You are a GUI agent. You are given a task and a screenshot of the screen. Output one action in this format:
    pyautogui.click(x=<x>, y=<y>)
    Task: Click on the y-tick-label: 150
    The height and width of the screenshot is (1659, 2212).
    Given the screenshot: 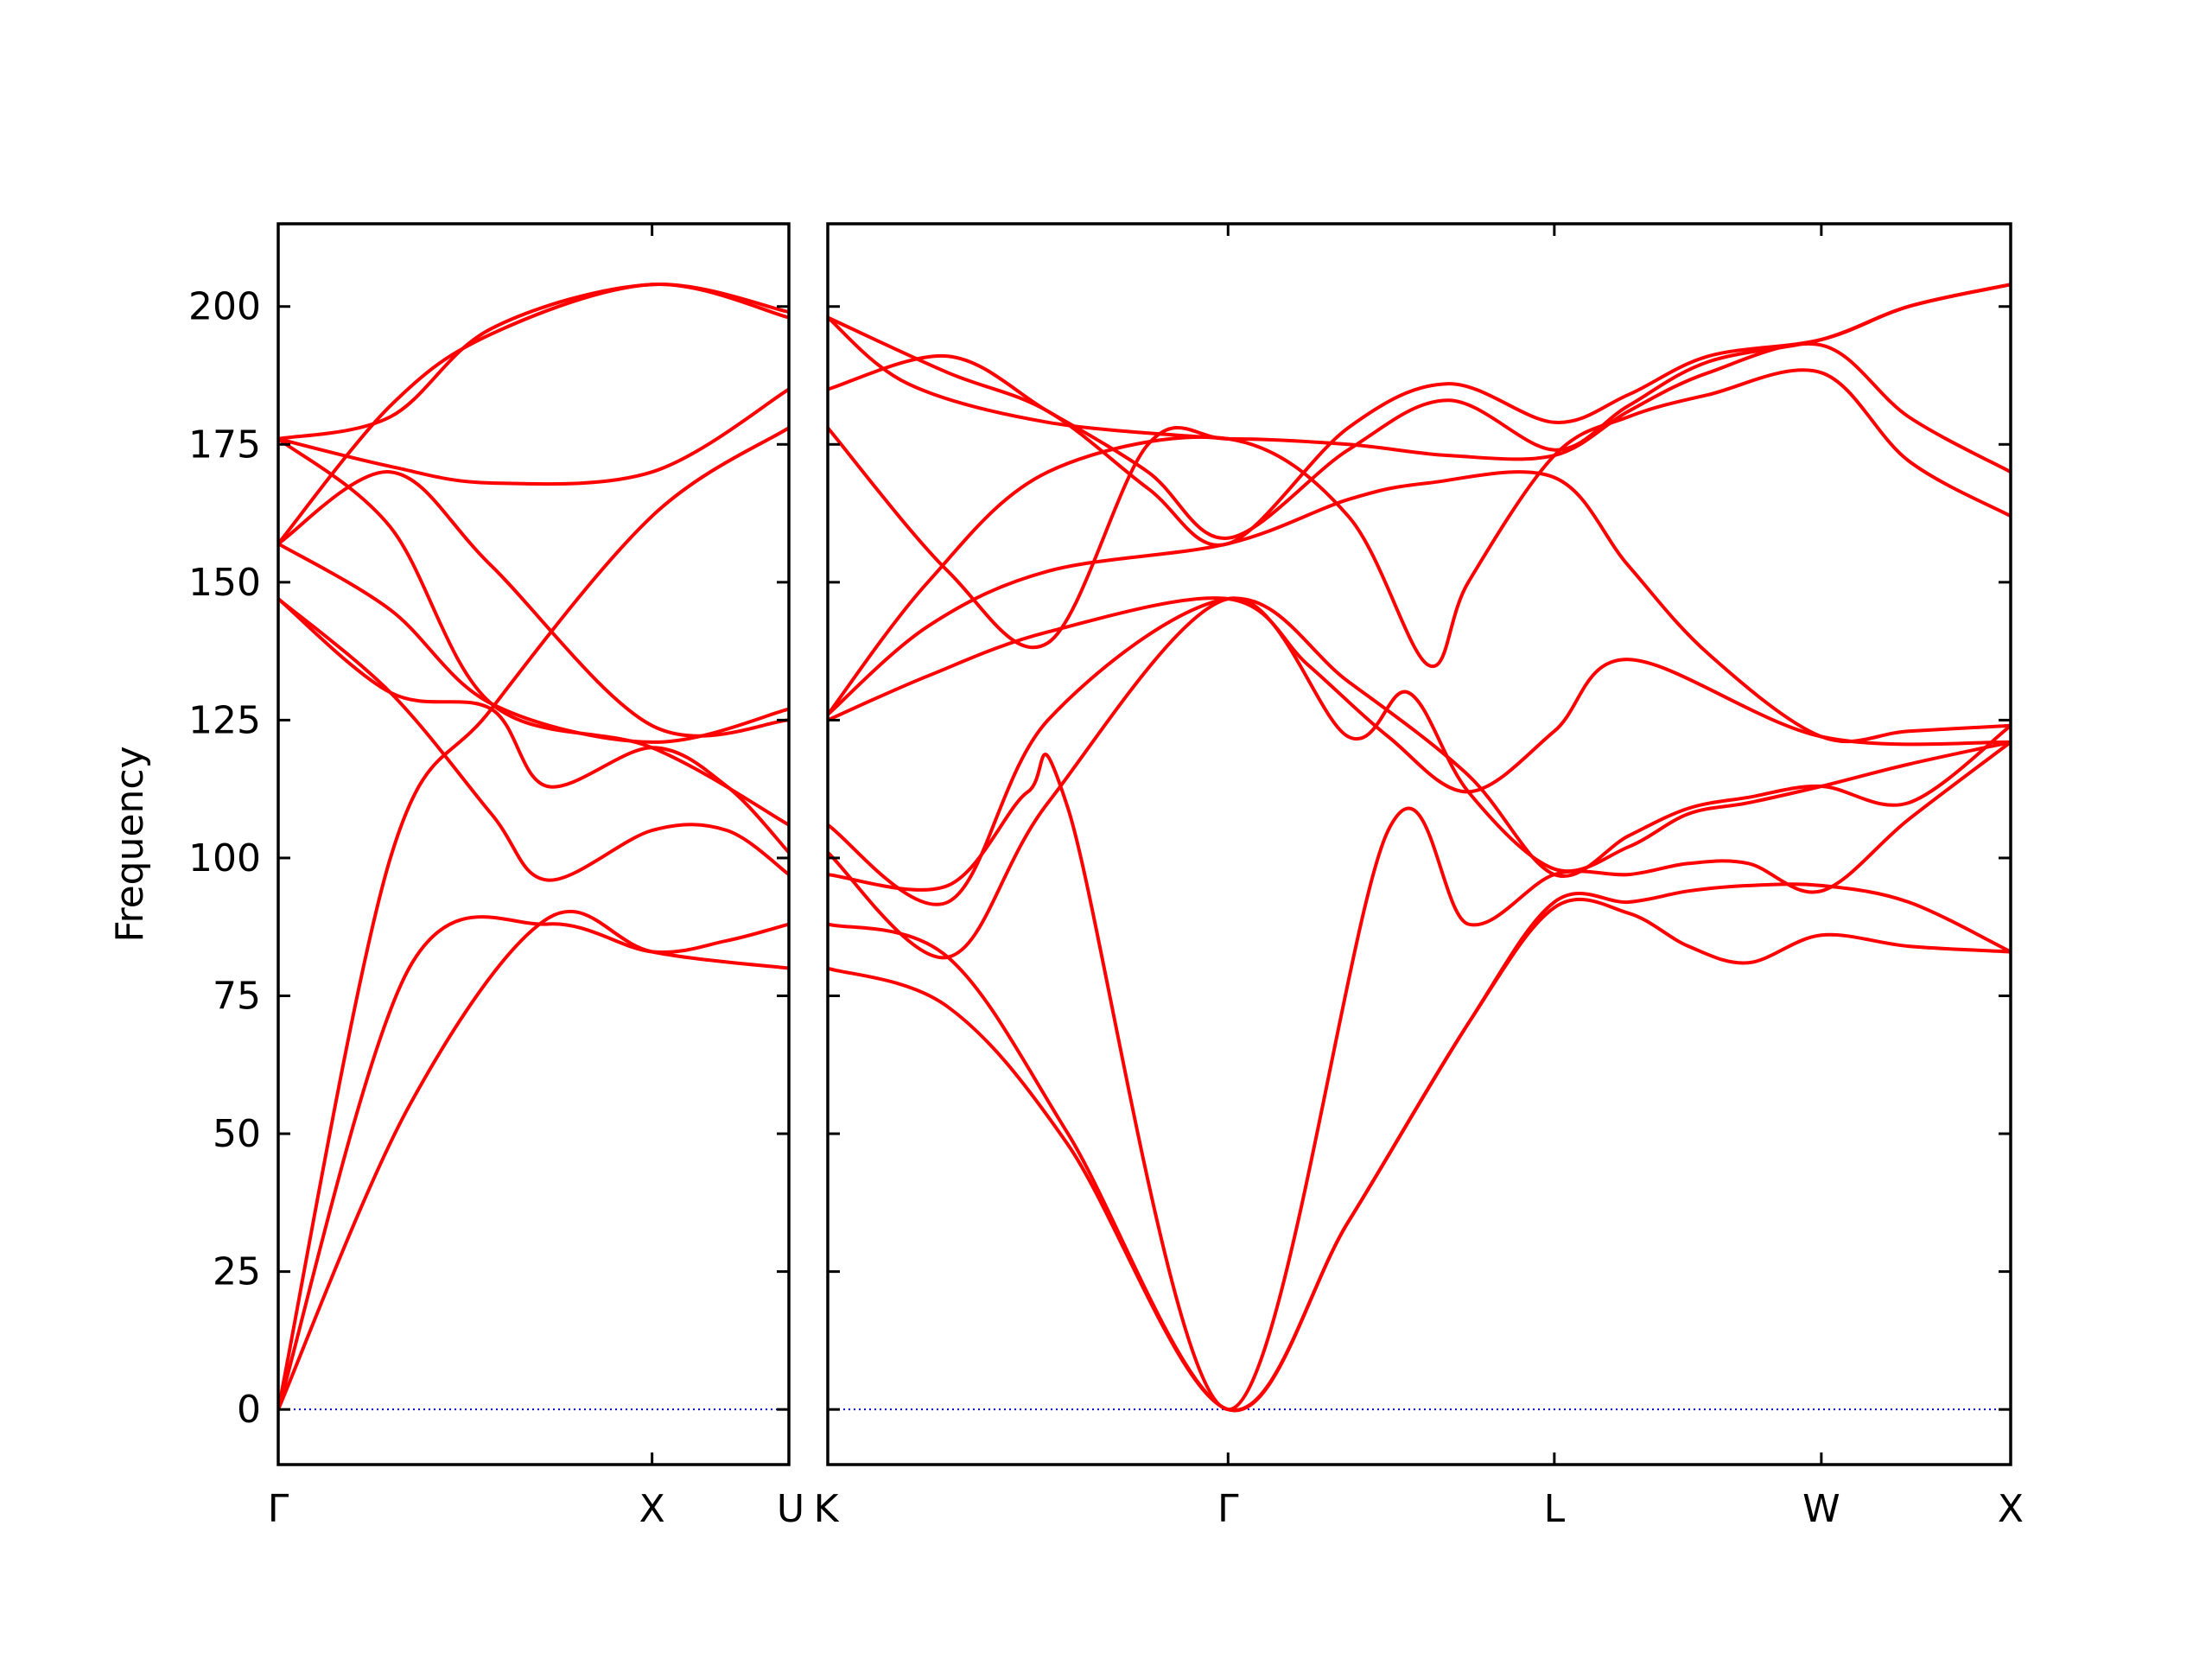 What is the action you would take?
    pyautogui.click(x=224, y=583)
    